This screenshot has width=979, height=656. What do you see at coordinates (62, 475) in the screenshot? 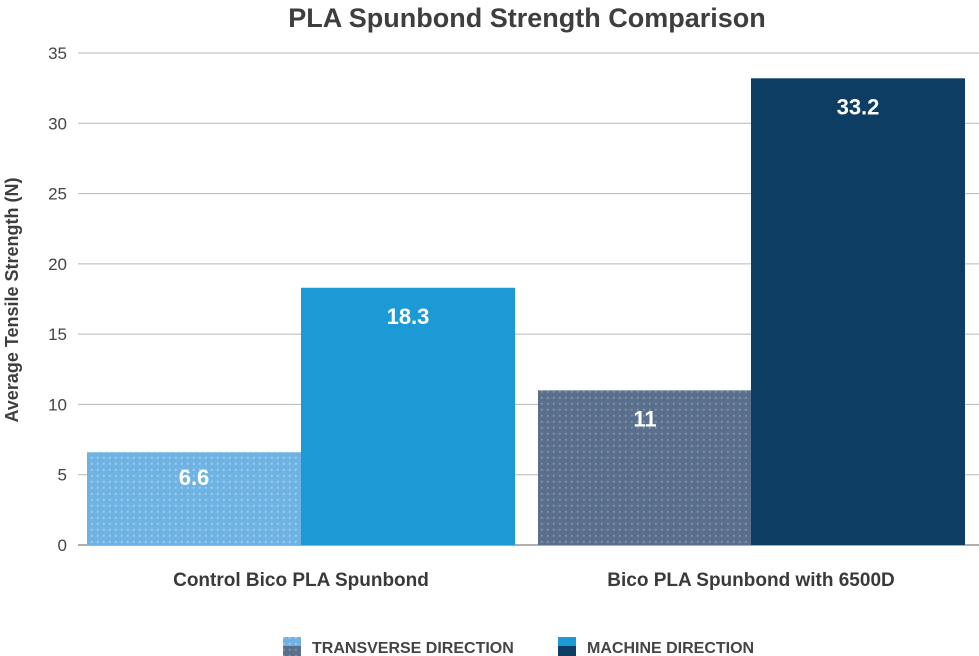
I see `y-tick-label: 5` at bounding box center [62, 475].